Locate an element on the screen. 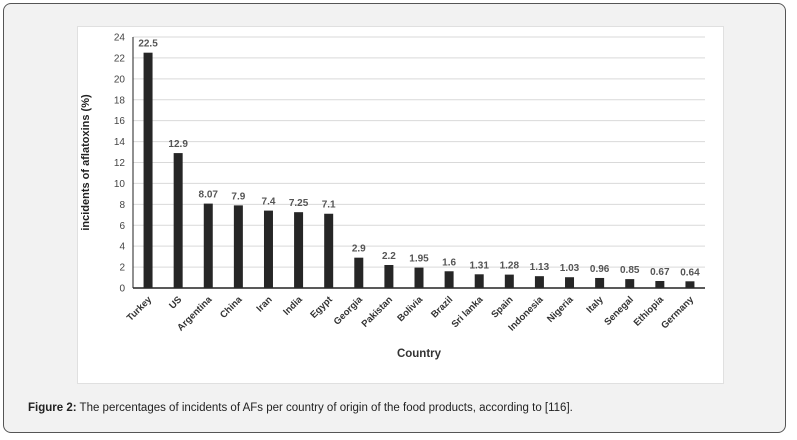 This screenshot has height=440, width=797. y-tick-label: 8 is located at coordinates (122, 205).